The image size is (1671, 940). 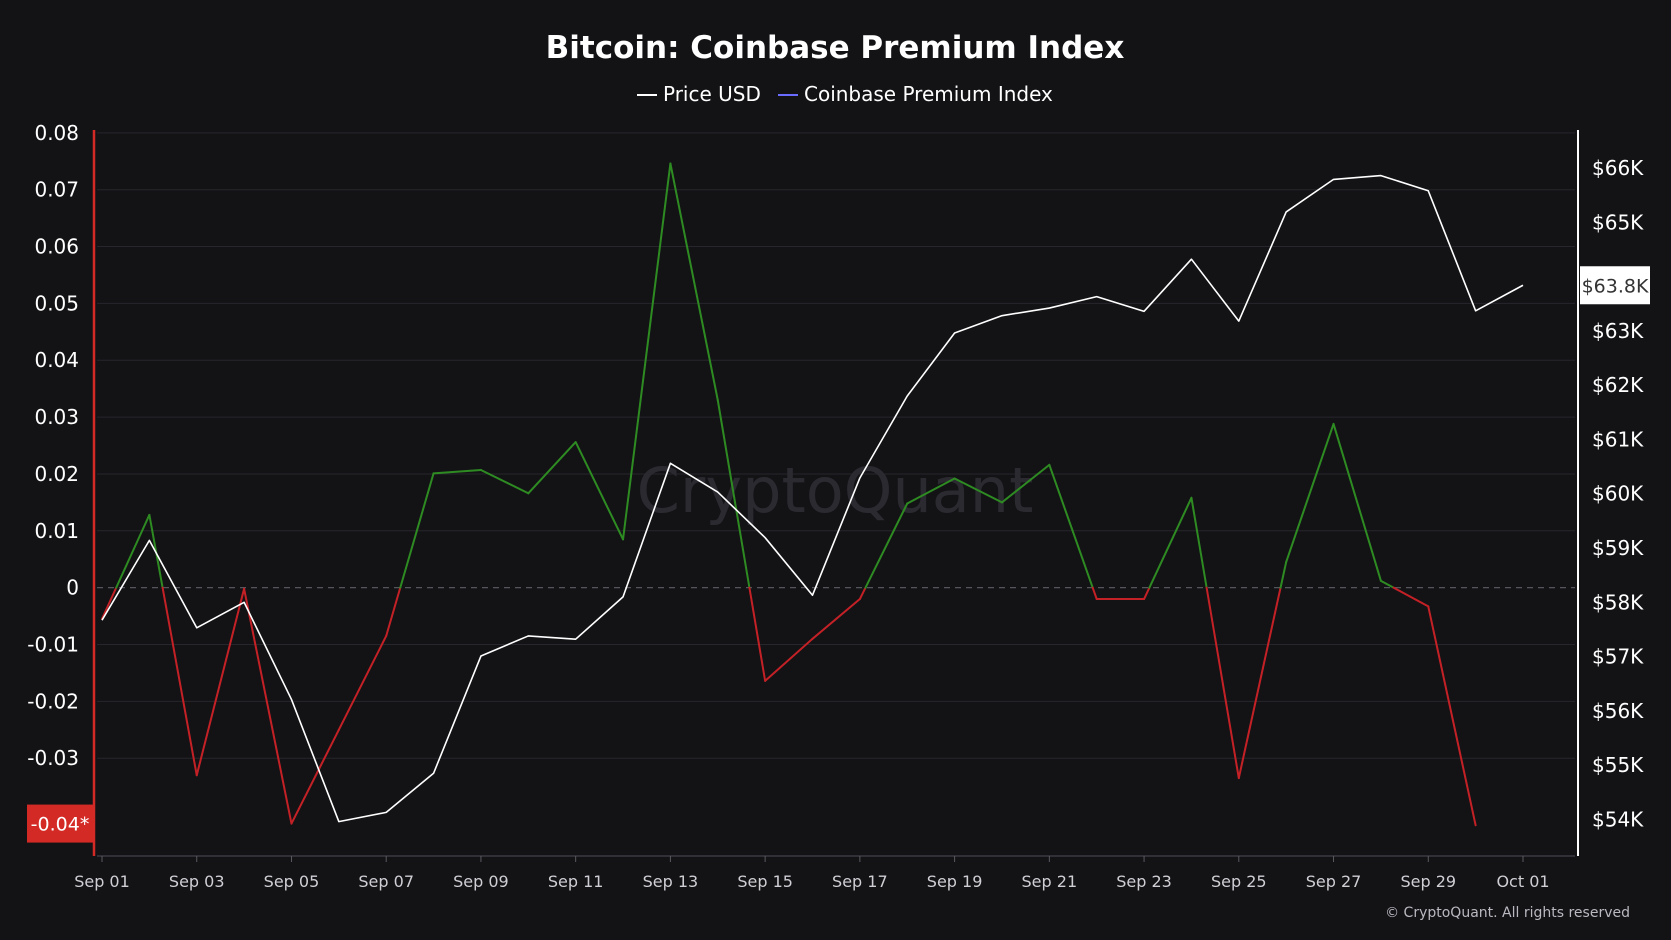 I want to click on left-current-value-badge, so click(x=60, y=823).